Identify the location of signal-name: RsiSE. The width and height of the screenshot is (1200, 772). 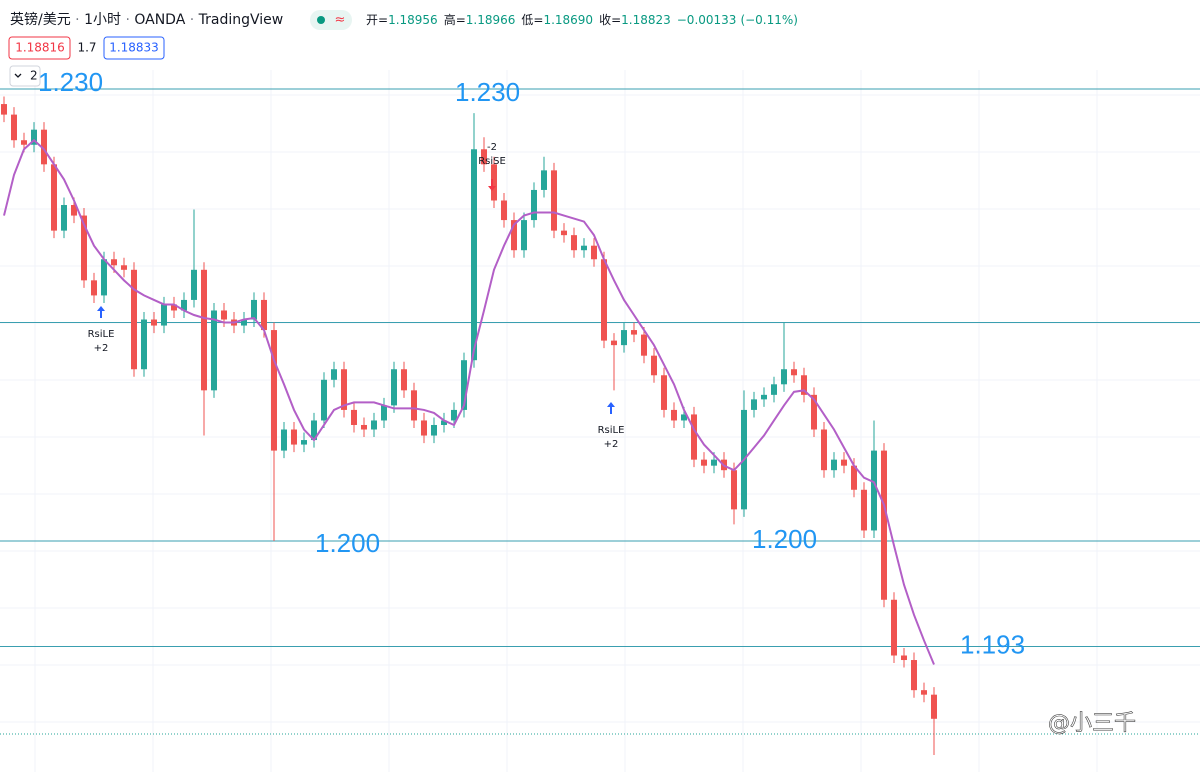
(492, 161).